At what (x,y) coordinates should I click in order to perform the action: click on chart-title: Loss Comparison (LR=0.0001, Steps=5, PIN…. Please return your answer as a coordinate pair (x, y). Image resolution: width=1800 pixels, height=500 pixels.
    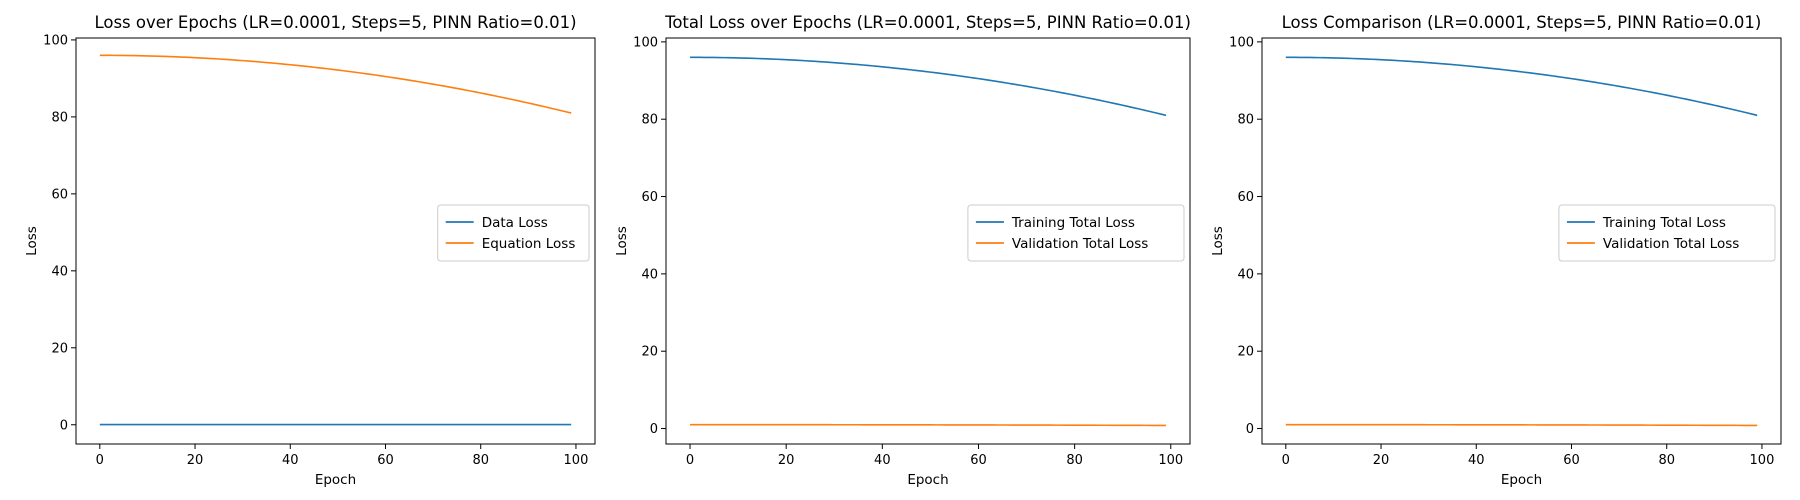
    Looking at the image, I should click on (1522, 22).